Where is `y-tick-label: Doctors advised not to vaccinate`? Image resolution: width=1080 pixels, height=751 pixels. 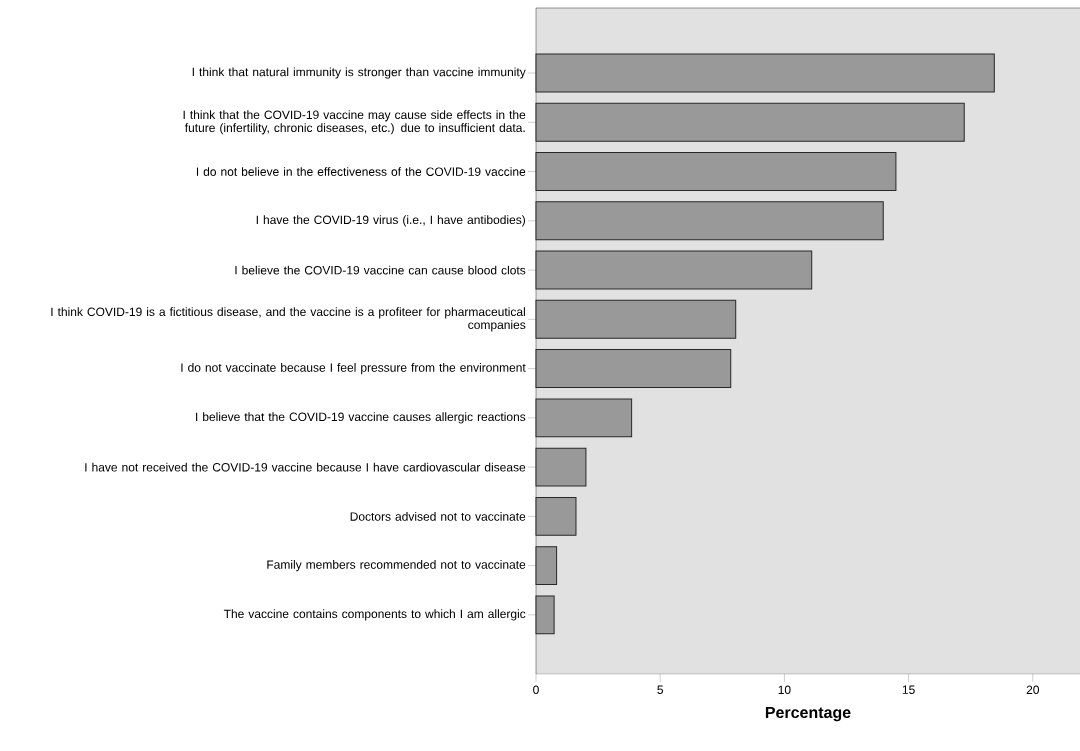
y-tick-label: Doctors advised not to vaccinate is located at coordinates (438, 516).